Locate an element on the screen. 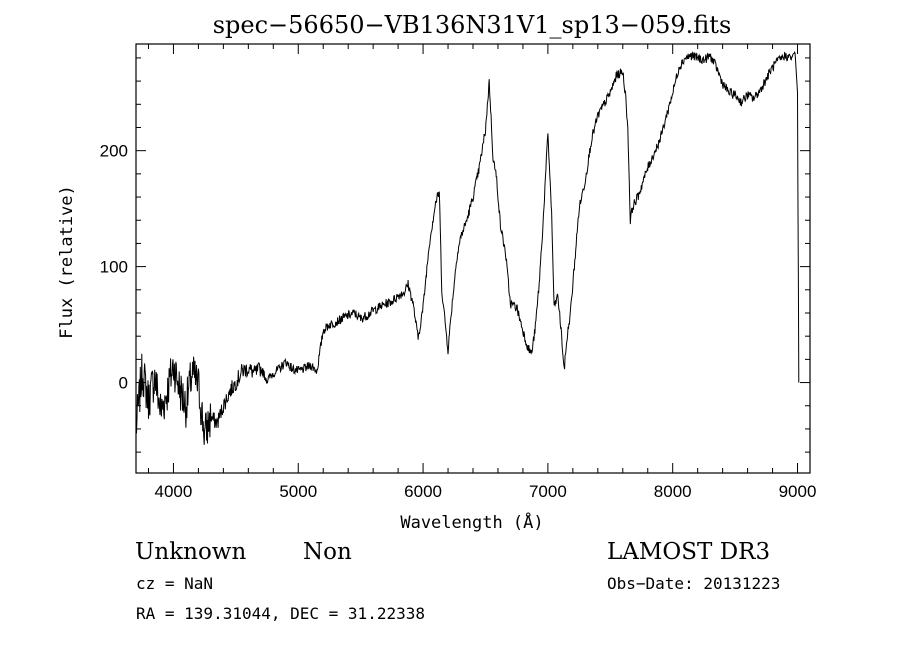  x-tick-label: 8000 is located at coordinates (673, 491).